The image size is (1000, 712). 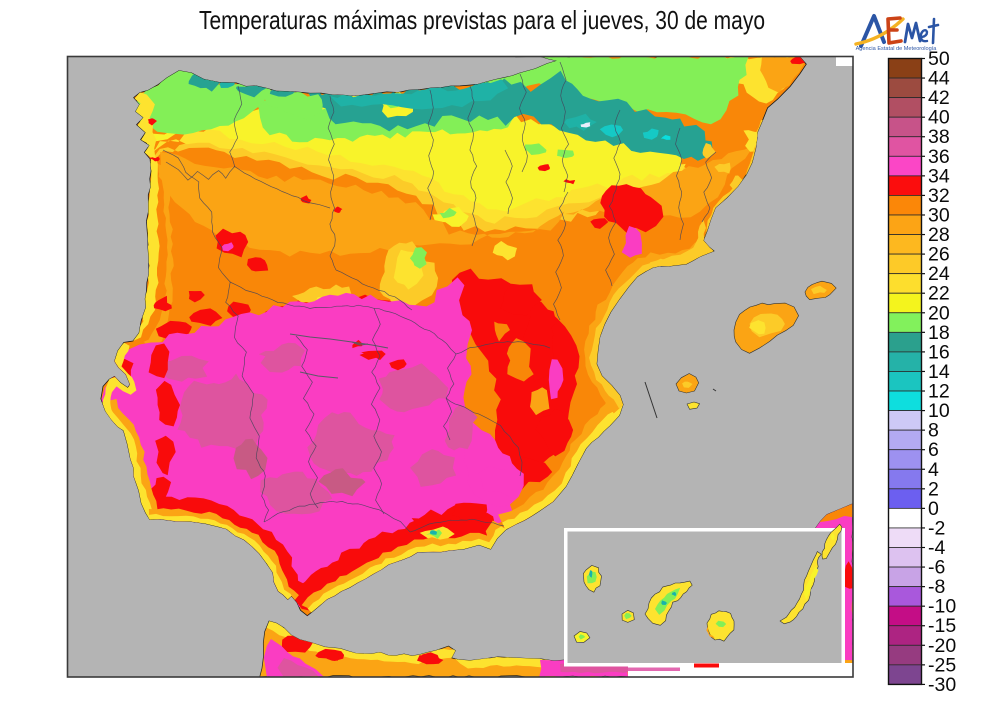 I want to click on svg-text: 40, so click(x=939, y=118).